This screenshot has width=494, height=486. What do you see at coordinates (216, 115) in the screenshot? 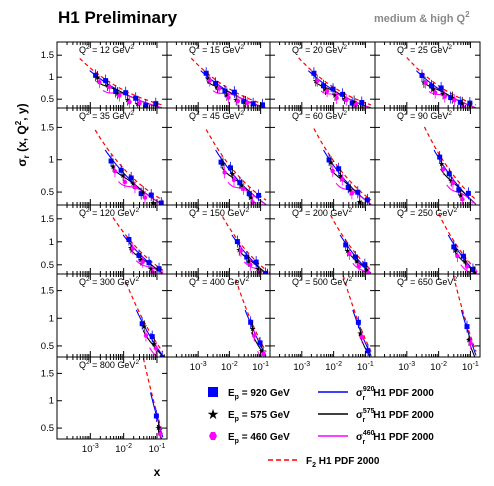
I see `panel-label: Q2 = 45 GeV2` at bounding box center [216, 115].